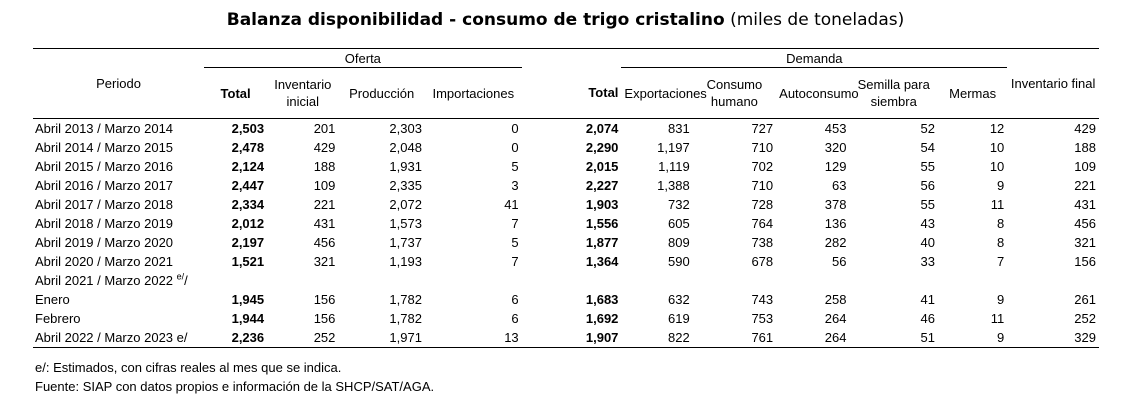  I want to click on cell: 40, so click(928, 242).